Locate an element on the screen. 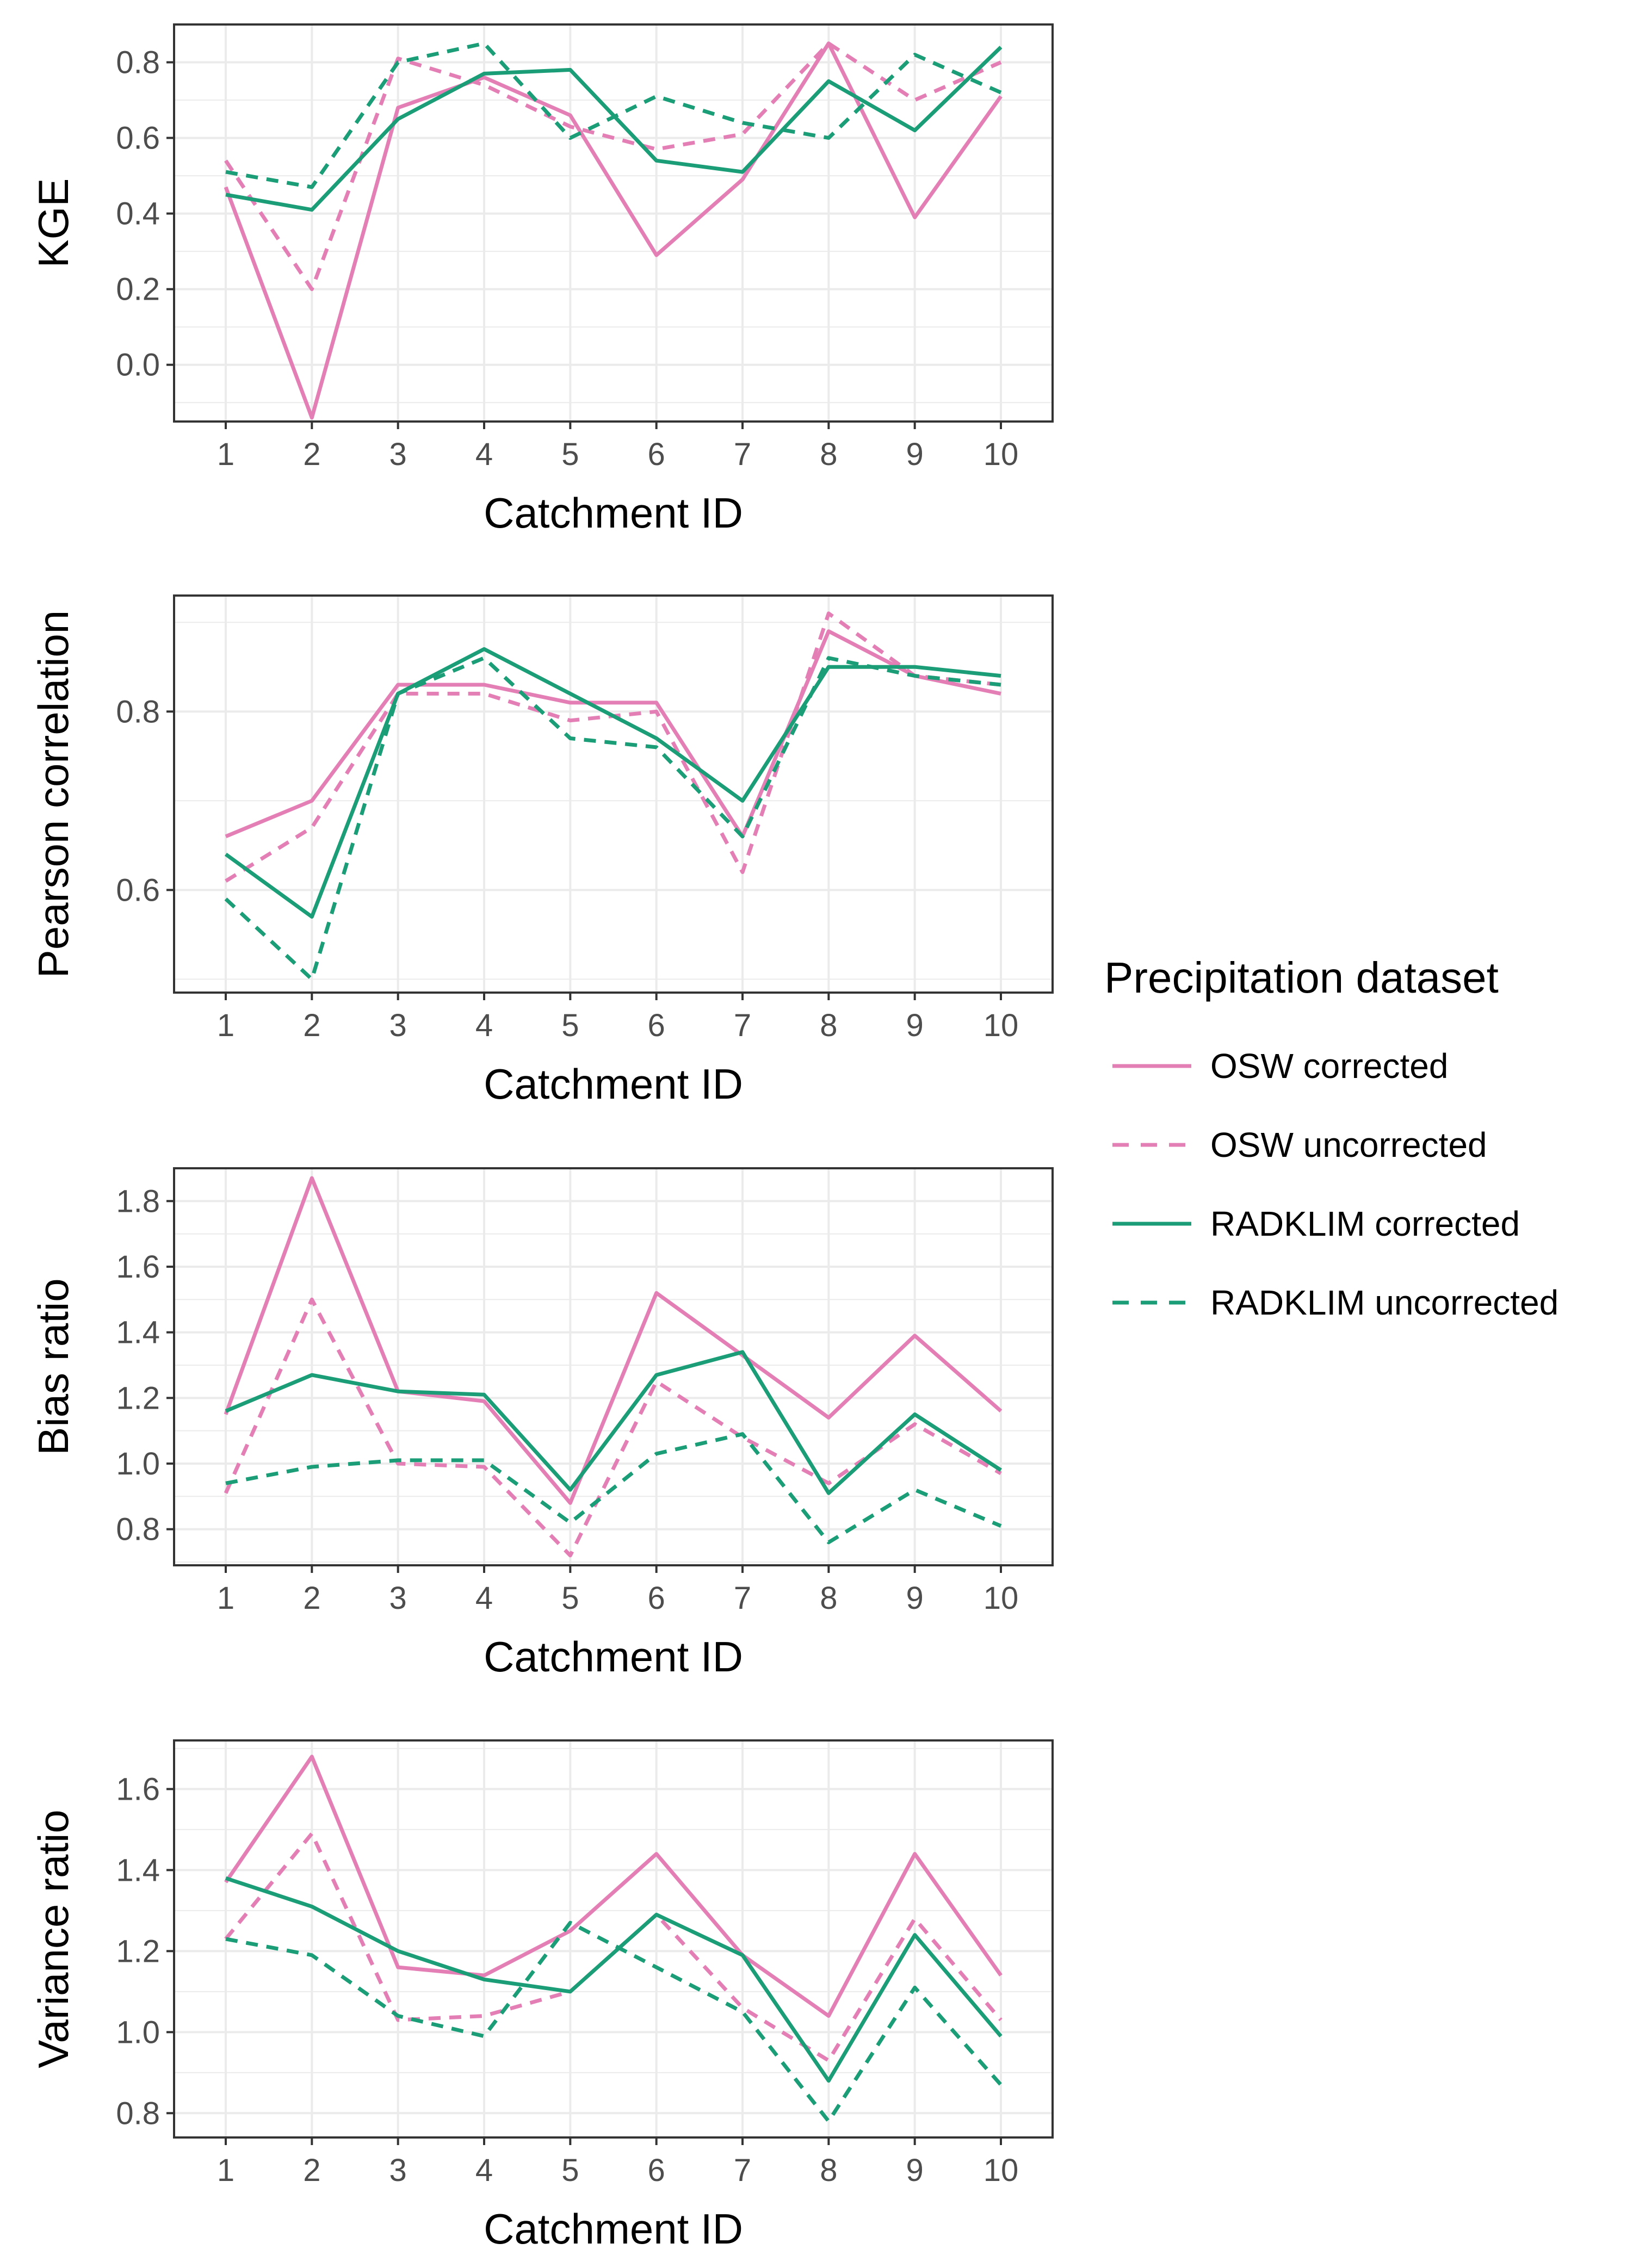 The height and width of the screenshot is (2268, 1633). legend-title: Precipitation dataset is located at coordinates (1301, 977).